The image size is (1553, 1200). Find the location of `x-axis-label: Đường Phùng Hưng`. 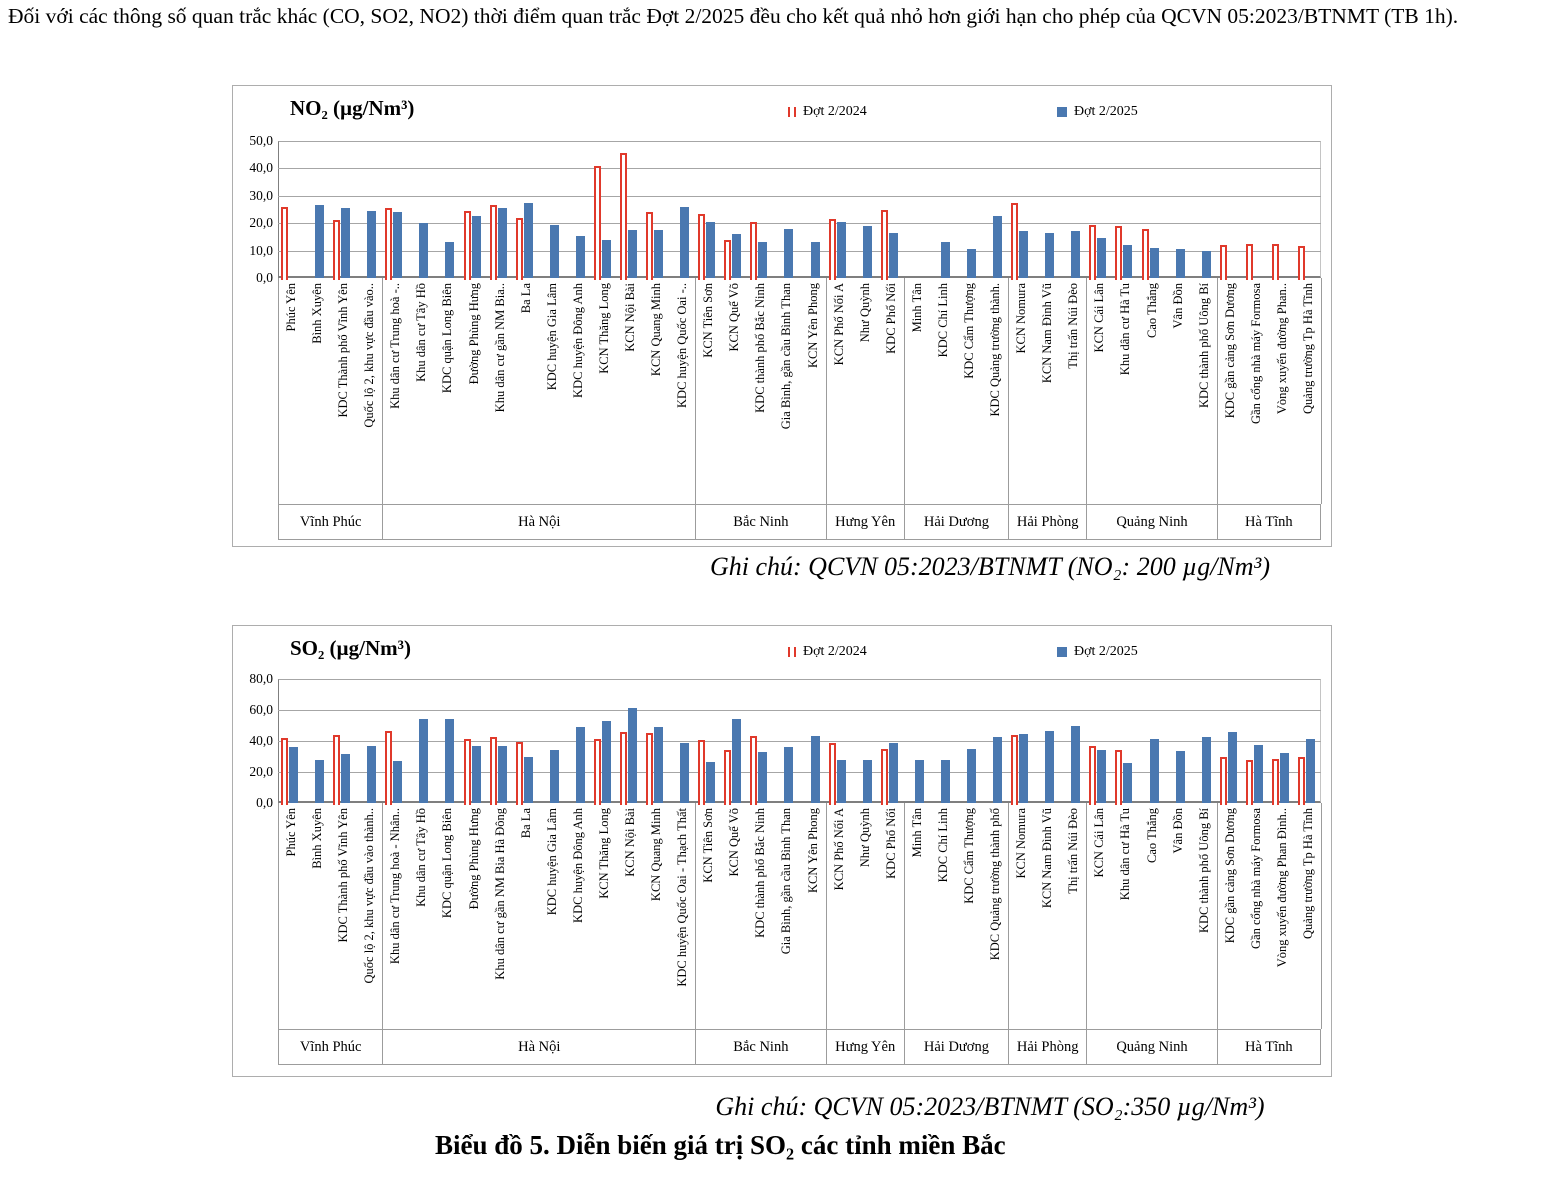

x-axis-label: Đường Phùng Hưng is located at coordinates (473, 859).